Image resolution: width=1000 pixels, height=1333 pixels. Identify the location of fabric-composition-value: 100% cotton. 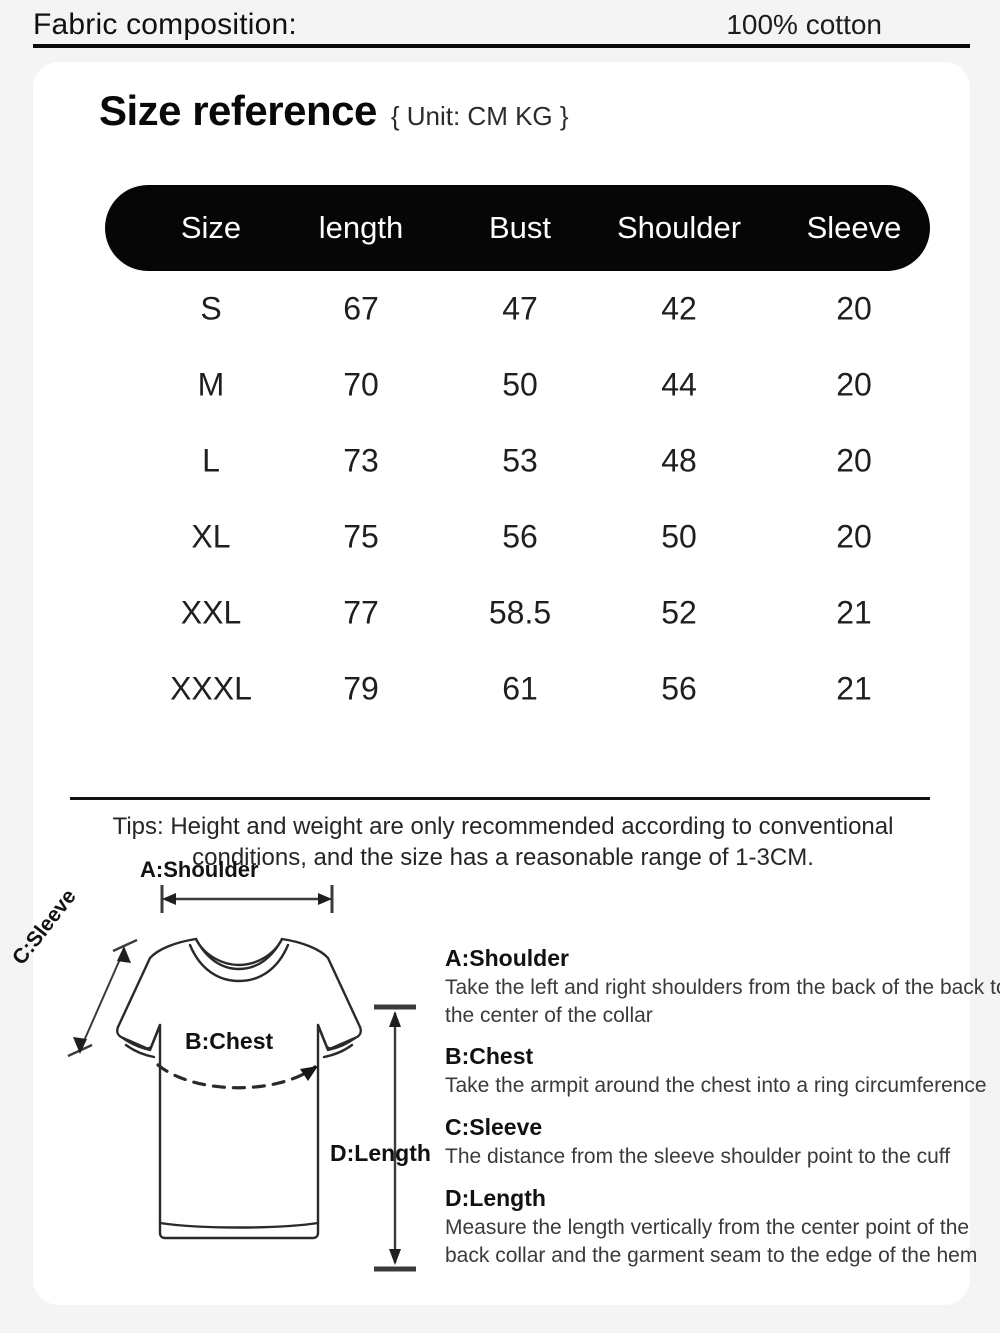
(804, 24).